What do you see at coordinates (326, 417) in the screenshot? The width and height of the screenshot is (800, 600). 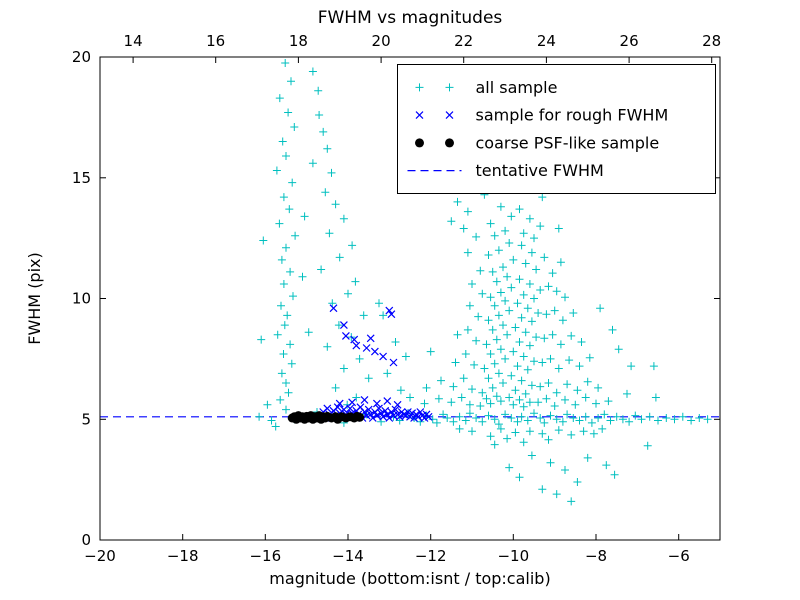 I see `series-coarse-psf-like-sample` at bounding box center [326, 417].